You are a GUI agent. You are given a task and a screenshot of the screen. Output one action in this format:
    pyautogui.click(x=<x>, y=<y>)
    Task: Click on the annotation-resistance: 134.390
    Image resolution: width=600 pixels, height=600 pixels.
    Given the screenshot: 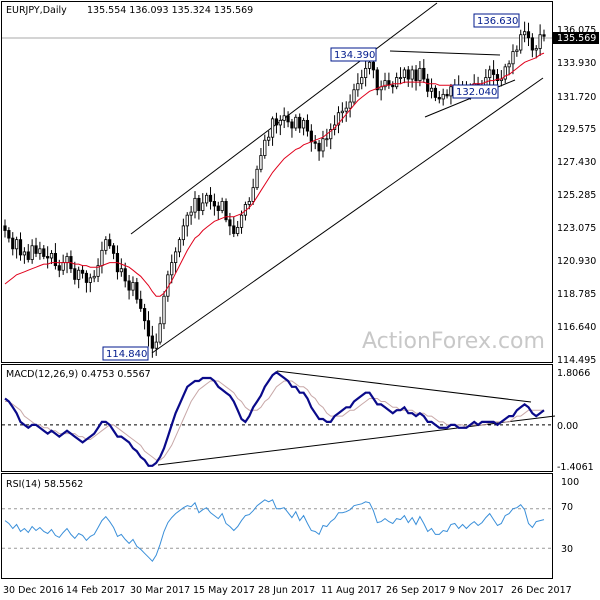 What is the action you would take?
    pyautogui.click(x=354, y=55)
    